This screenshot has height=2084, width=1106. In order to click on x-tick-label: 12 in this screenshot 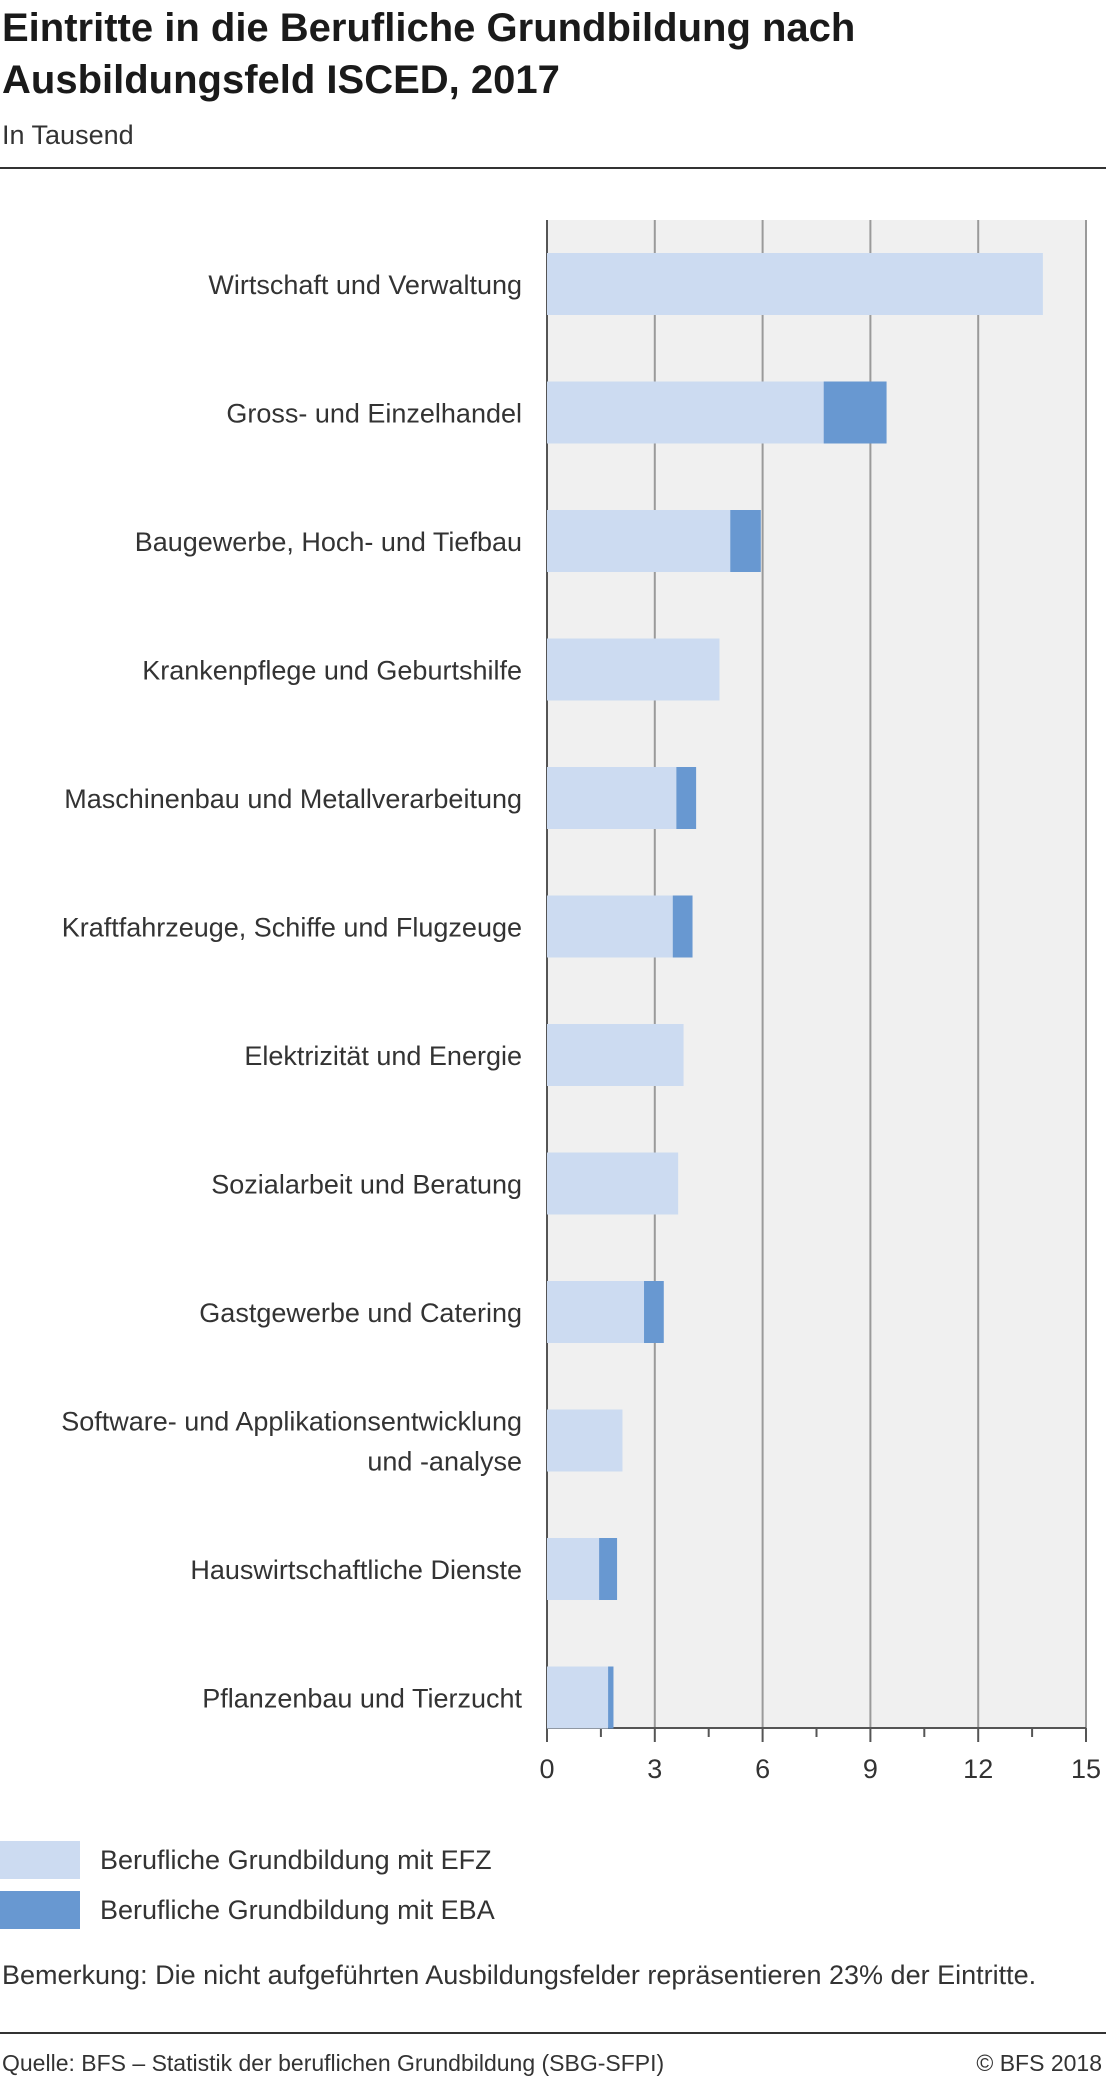, I will do `click(978, 1769)`.